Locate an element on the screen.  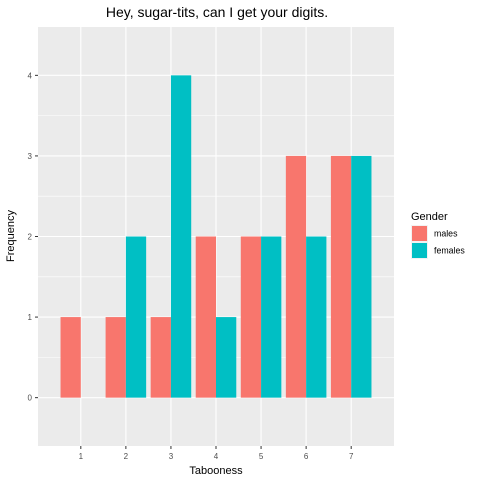
y-tick-label: 2 is located at coordinates (30, 237).